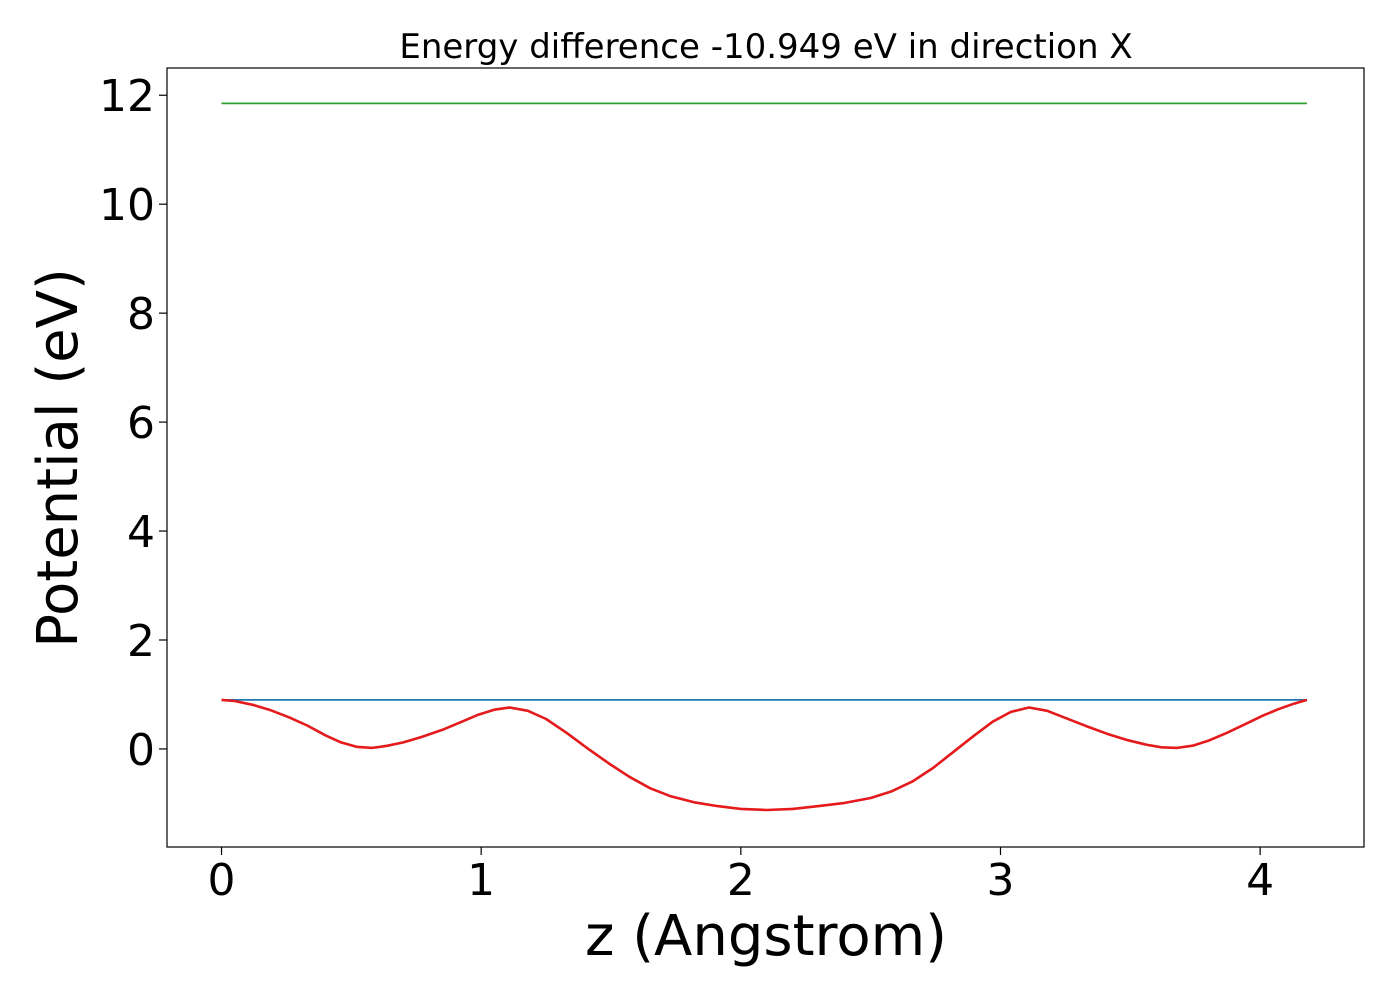 The height and width of the screenshot is (1000, 1400). I want to click on y-axis-ticks: 0 2 4 6 8 10 12, so click(133, 423).